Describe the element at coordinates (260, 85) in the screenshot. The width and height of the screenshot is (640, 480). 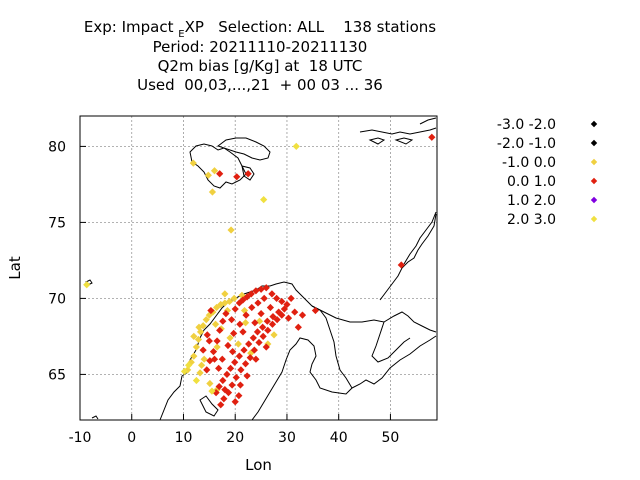
I see `chart-title-line4: Used 00,03,...,21 + 00 03 ... 36` at that location.